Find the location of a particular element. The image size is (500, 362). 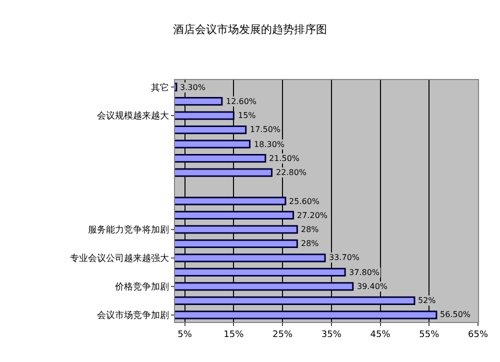

data-label: 21.50% is located at coordinates (284, 158).